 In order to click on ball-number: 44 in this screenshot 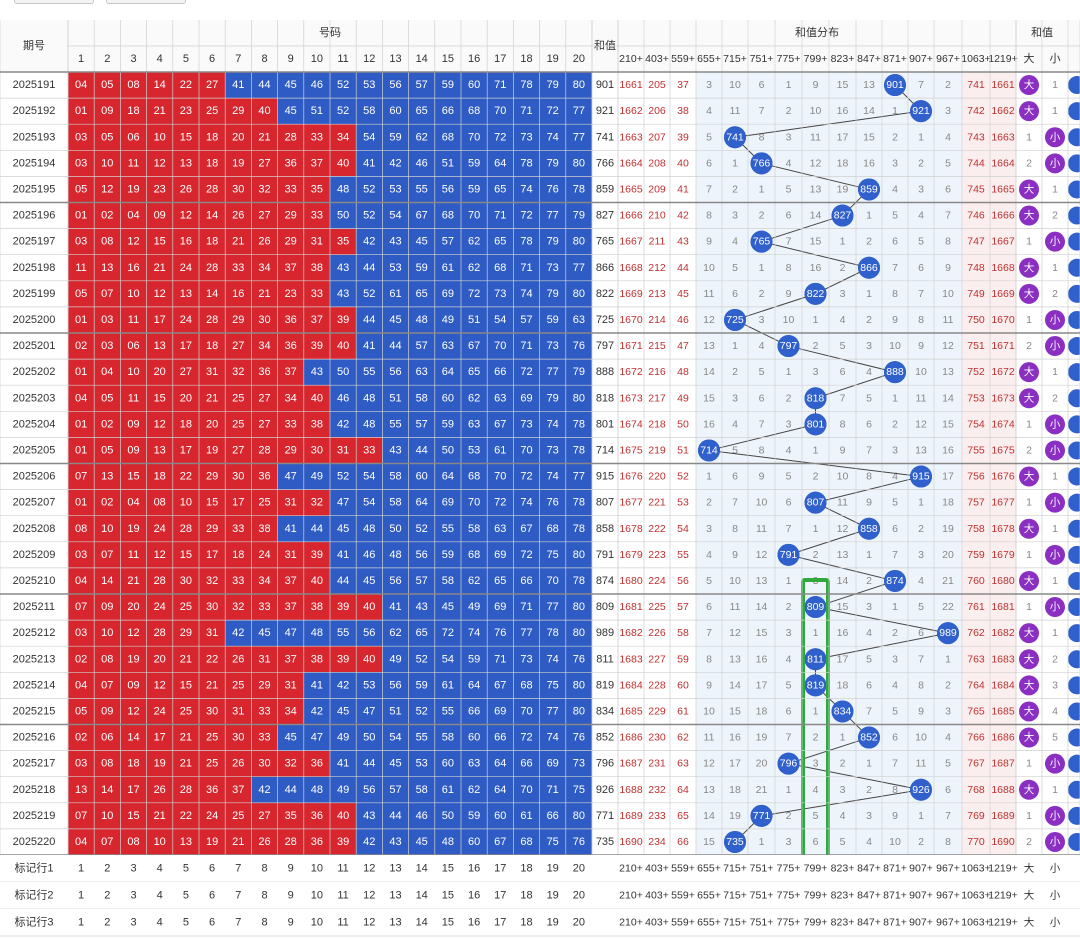, I will do `click(317, 529)`.